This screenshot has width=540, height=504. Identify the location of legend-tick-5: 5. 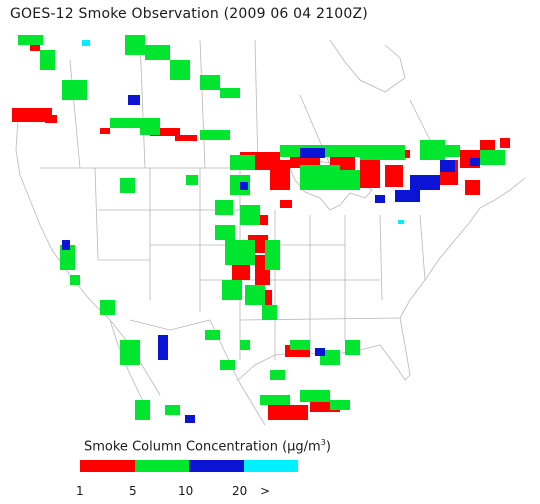
(133, 491).